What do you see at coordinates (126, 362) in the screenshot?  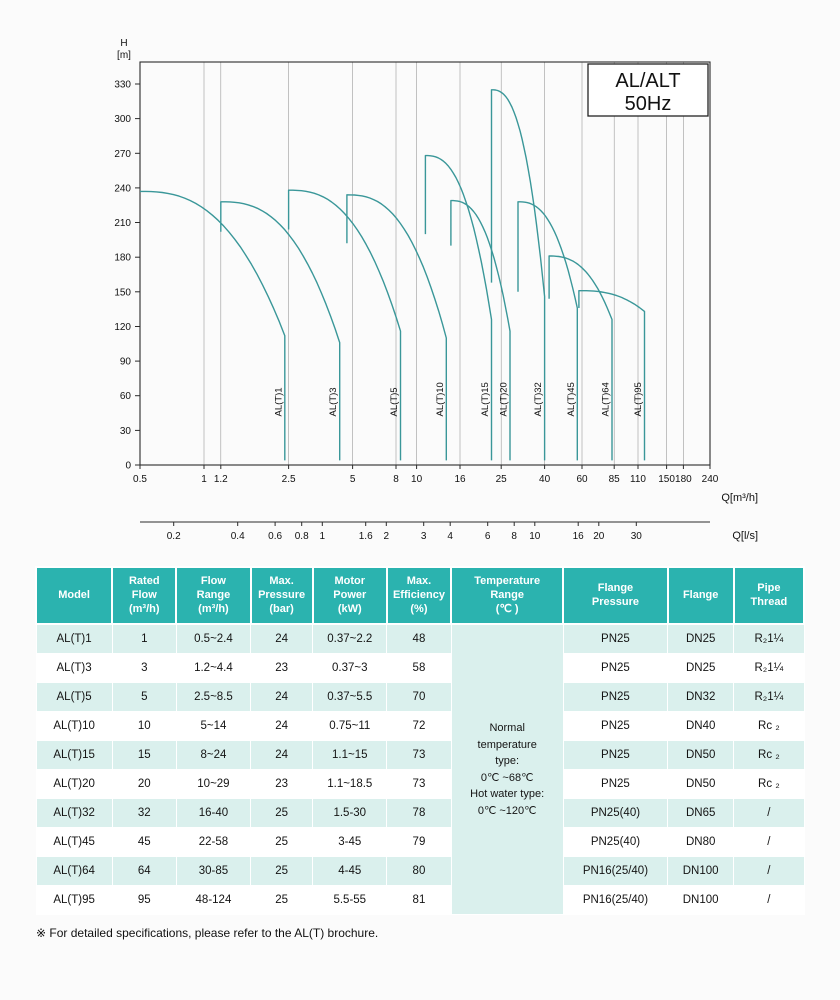 I see `y-tick-label: 90` at bounding box center [126, 362].